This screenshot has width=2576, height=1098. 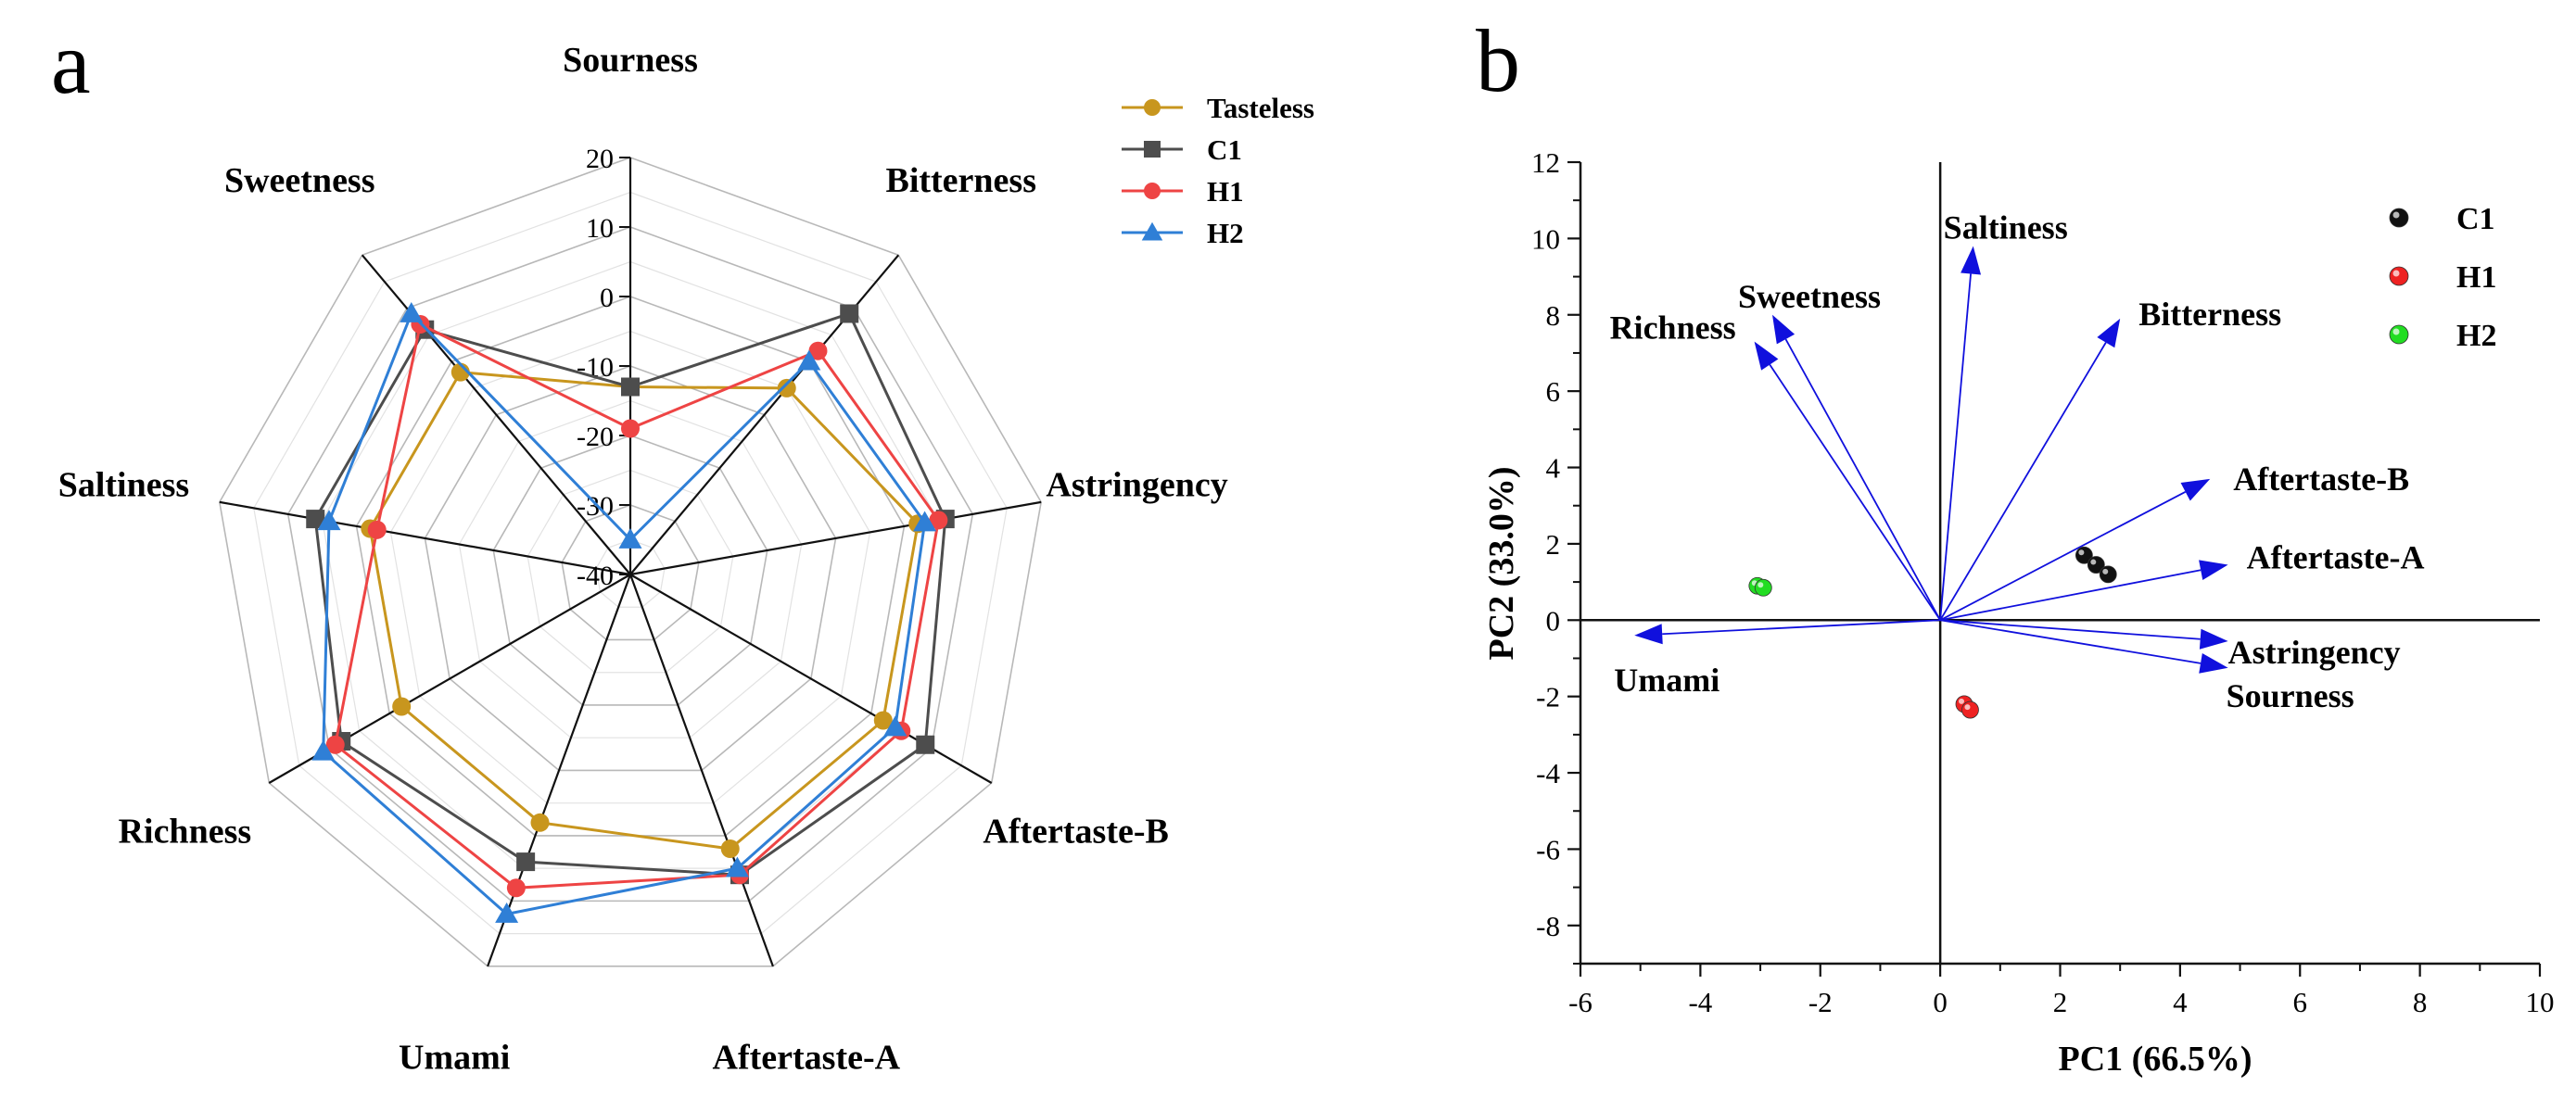 What do you see at coordinates (600, 159) in the screenshot?
I see `radar-tick-label: 20` at bounding box center [600, 159].